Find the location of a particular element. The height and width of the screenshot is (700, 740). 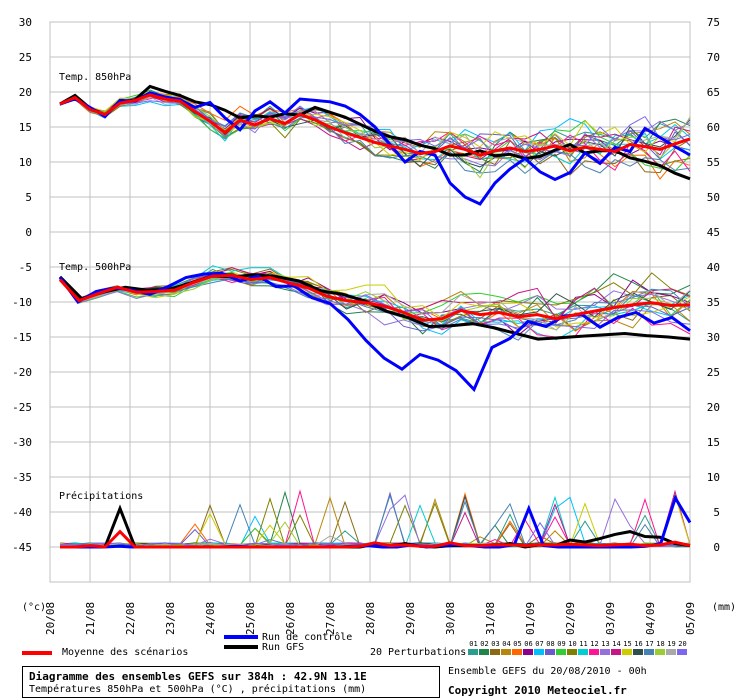

x-tick-label: 28/08 is located at coordinates (370, 618).